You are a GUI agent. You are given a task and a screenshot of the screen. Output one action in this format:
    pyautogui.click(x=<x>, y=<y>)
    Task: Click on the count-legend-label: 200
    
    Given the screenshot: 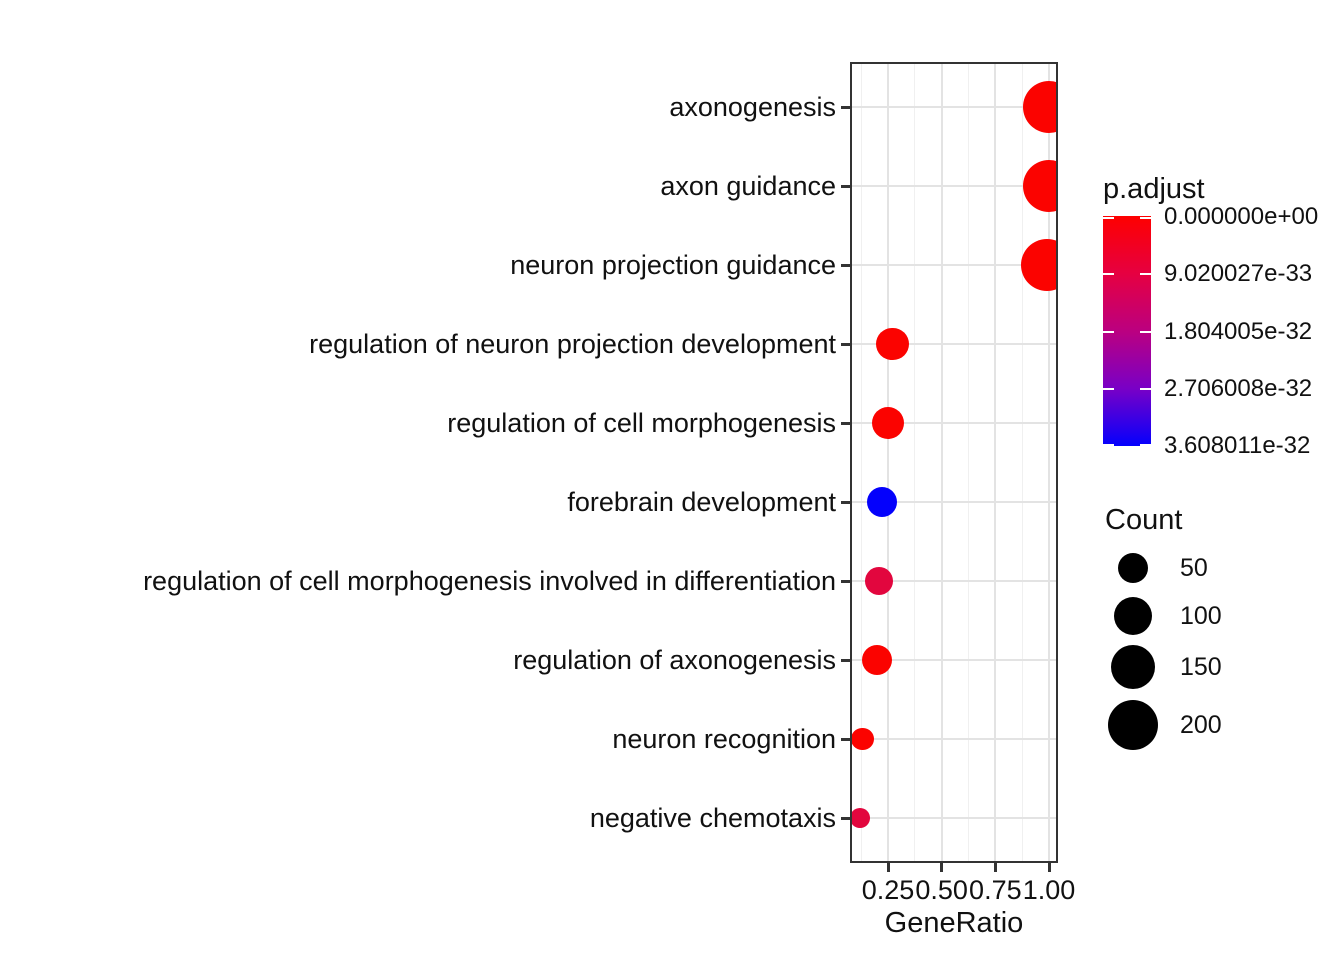 What is the action you would take?
    pyautogui.click(x=1201, y=725)
    